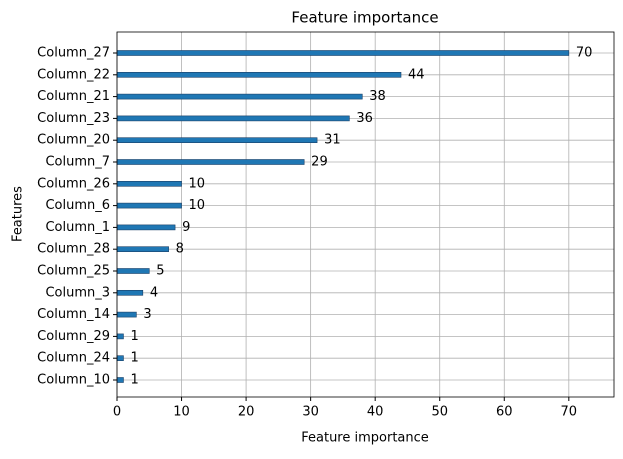  Describe the element at coordinates (77, 292) in the screenshot. I see `y-tick-label: Column_3` at that location.